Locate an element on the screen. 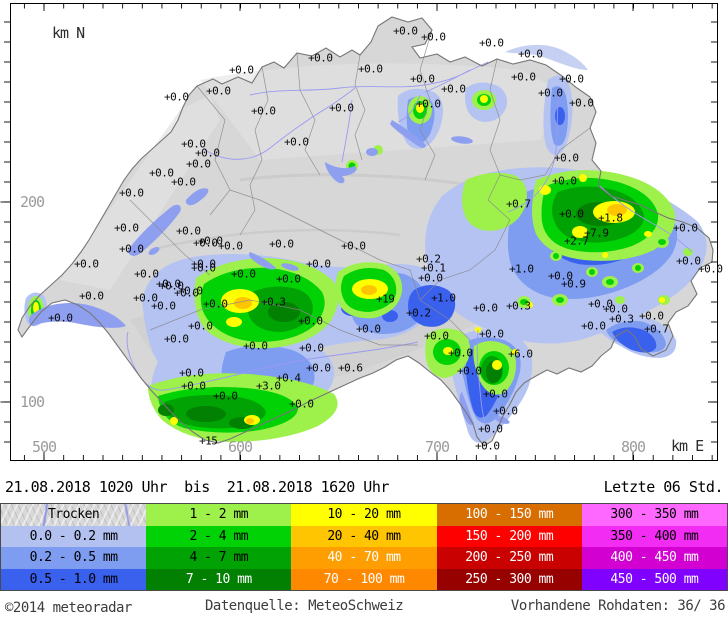  legend-cell-0-1: 0.0 - 0.2 mm is located at coordinates (74, 536).